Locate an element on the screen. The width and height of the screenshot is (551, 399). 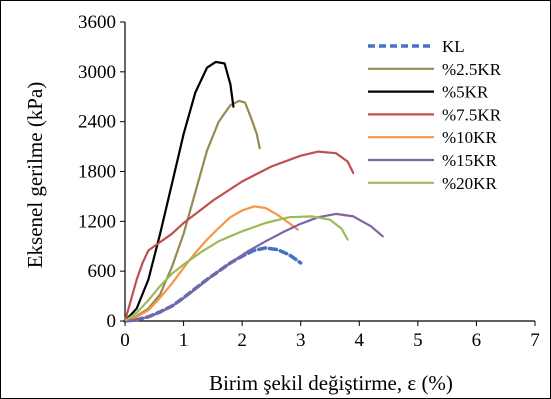
x-tick-label: 5 is located at coordinates (418, 340).